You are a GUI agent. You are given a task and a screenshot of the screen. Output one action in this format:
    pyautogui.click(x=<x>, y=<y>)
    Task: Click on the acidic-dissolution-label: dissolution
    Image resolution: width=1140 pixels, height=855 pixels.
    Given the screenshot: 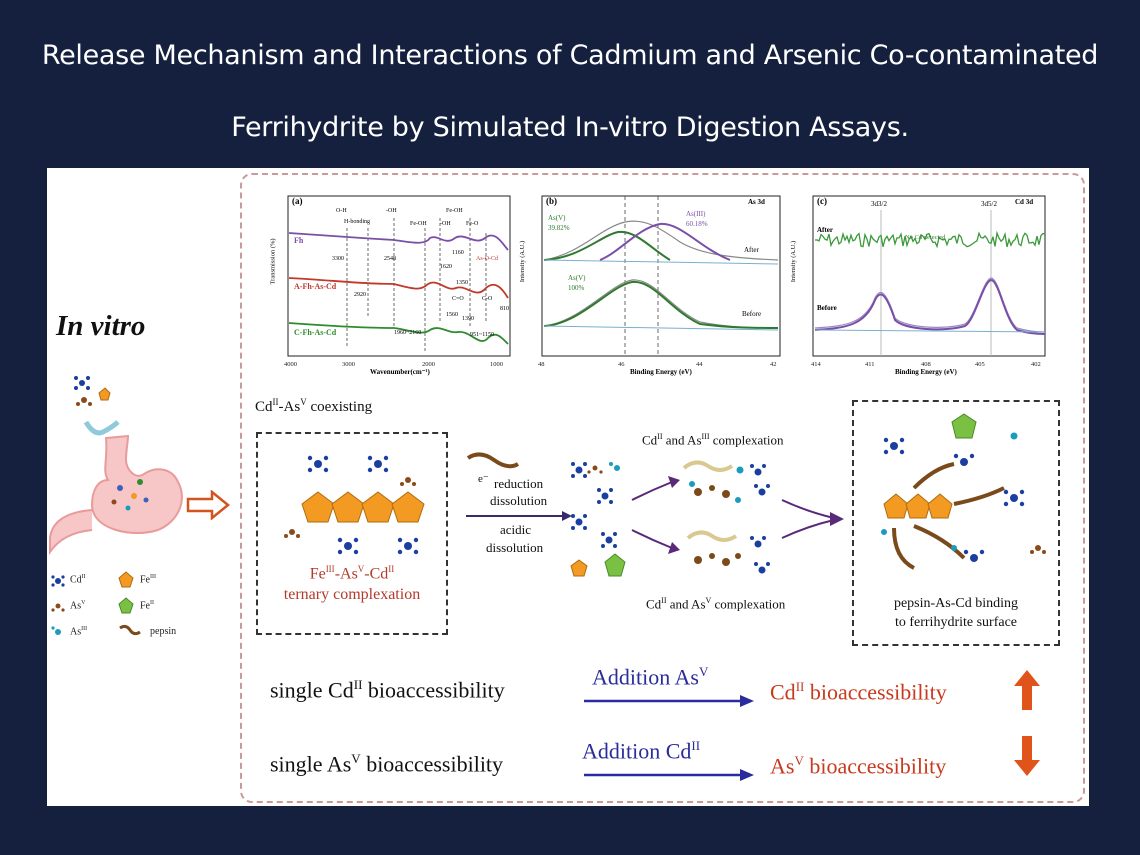 What is the action you would take?
    pyautogui.click(x=515, y=547)
    